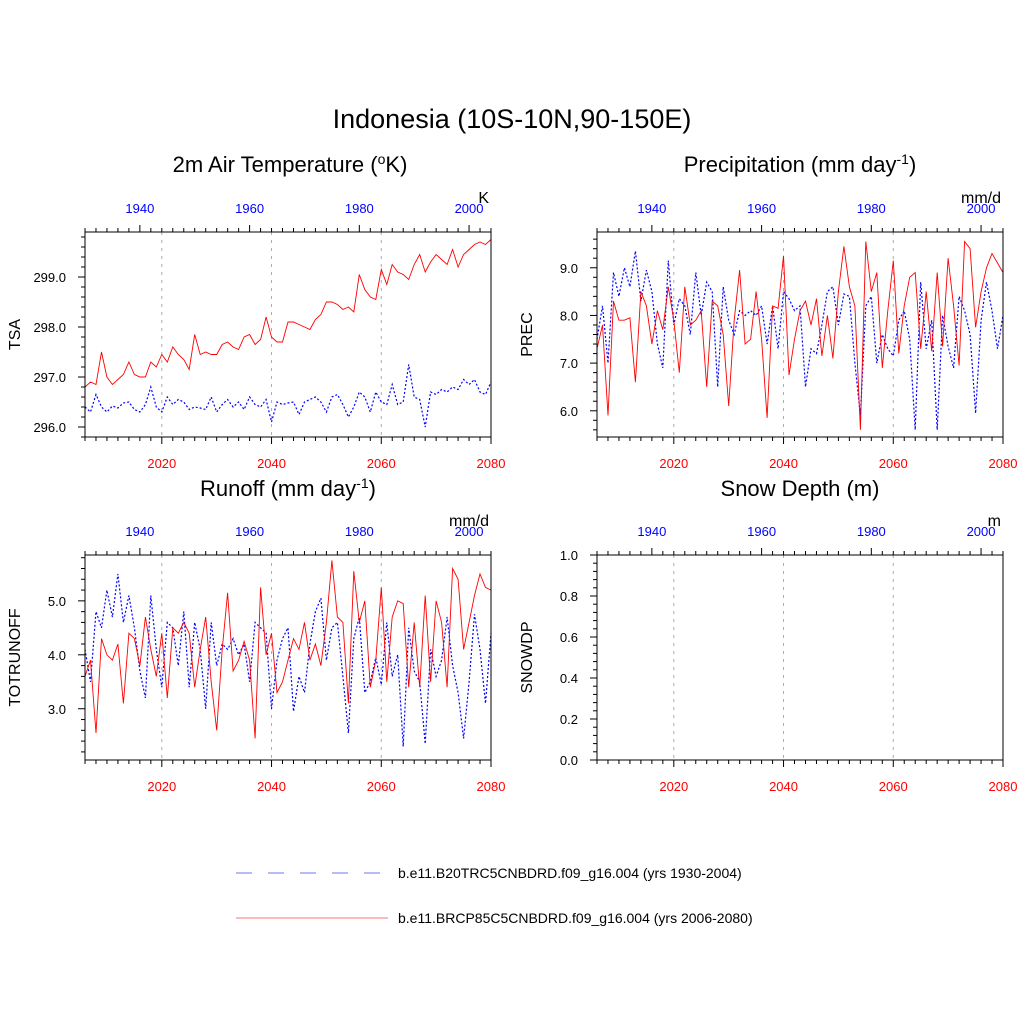 The width and height of the screenshot is (1024, 1024). I want to click on y-tick-label: 7.0, so click(569, 363).